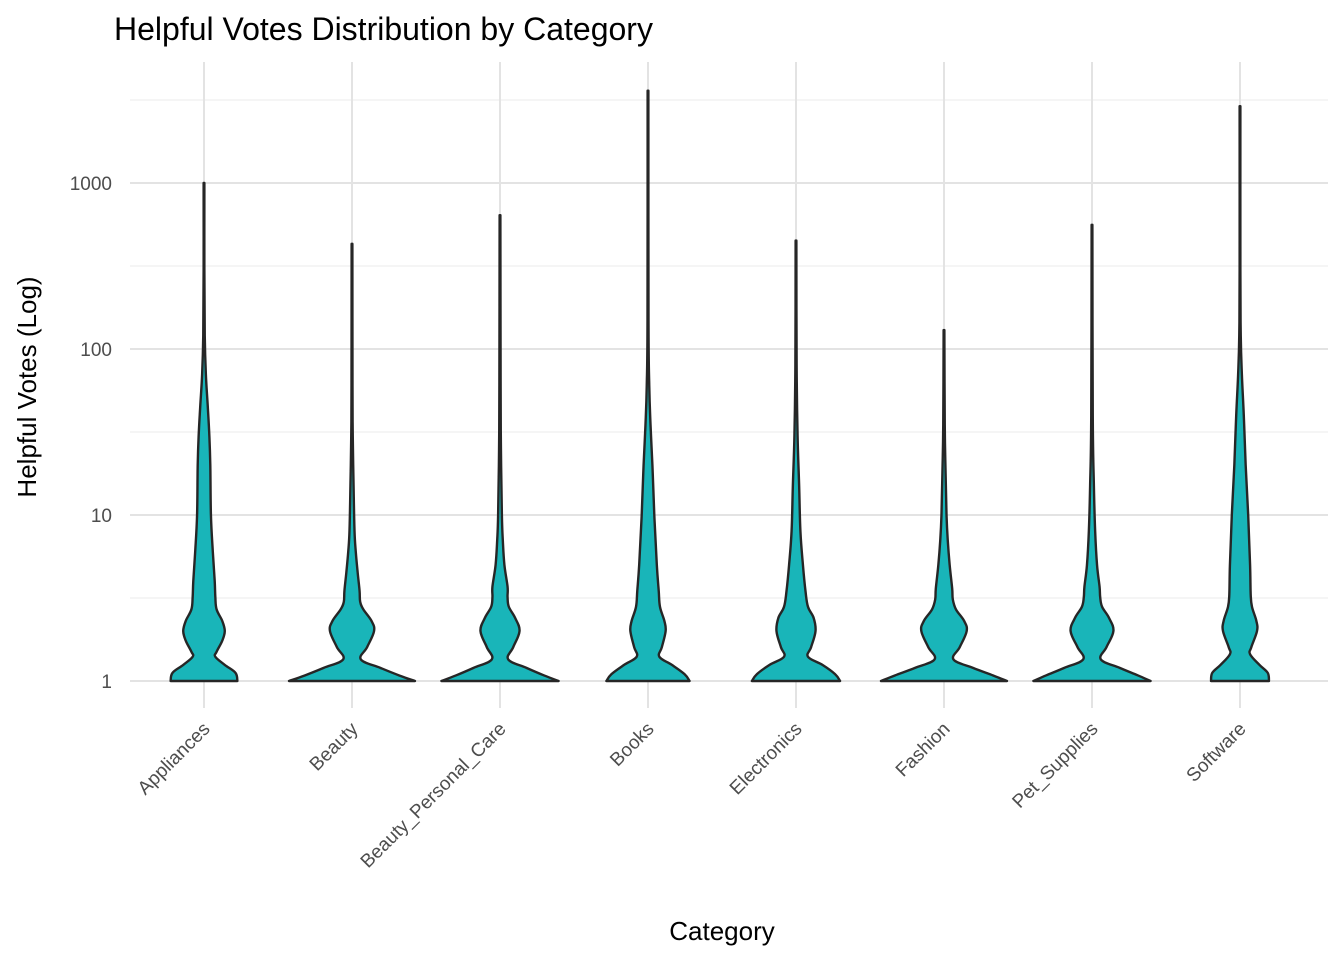 This screenshot has width=1344, height=960. What do you see at coordinates (766, 759) in the screenshot?
I see `x-tick-label: Electronics` at bounding box center [766, 759].